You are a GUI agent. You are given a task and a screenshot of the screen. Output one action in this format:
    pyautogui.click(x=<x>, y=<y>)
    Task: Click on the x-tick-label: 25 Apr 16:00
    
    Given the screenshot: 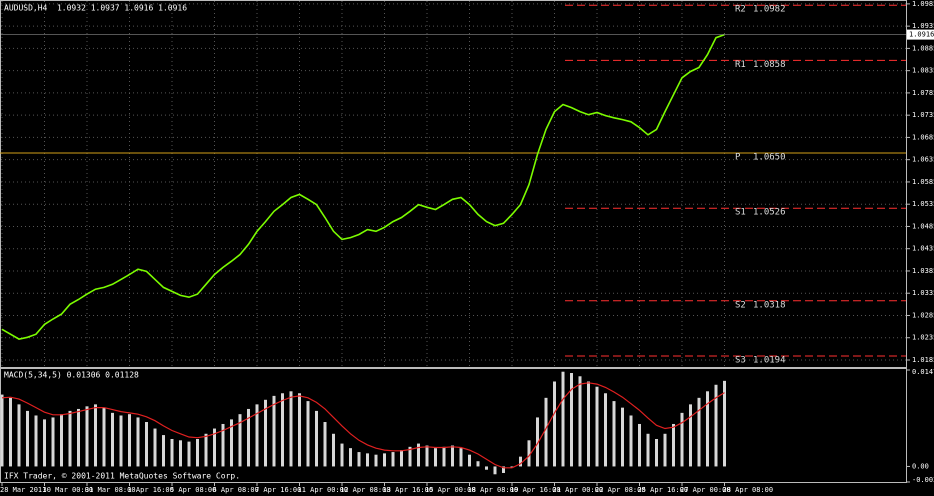 What is the action you would take?
    pyautogui.click(x=663, y=490)
    